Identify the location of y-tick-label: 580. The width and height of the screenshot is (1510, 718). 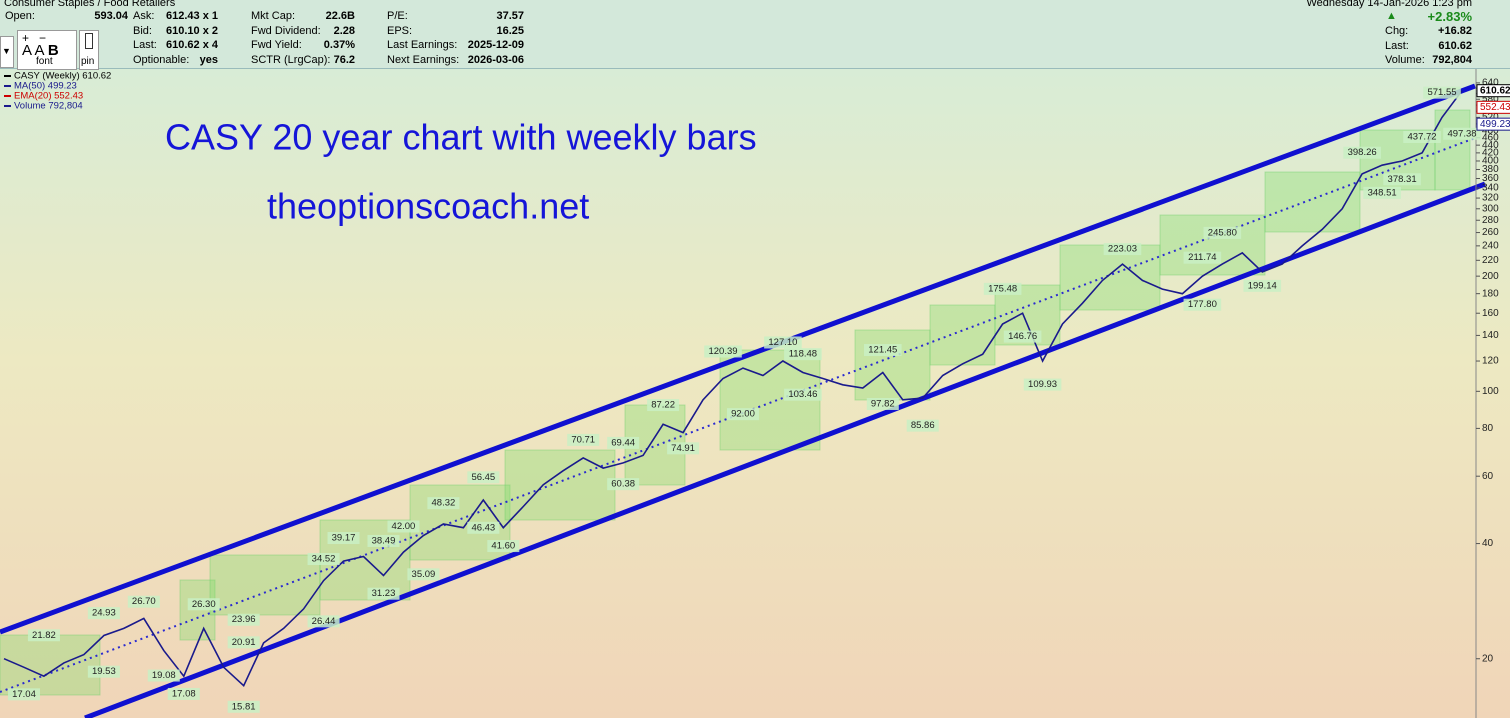
(1490, 99).